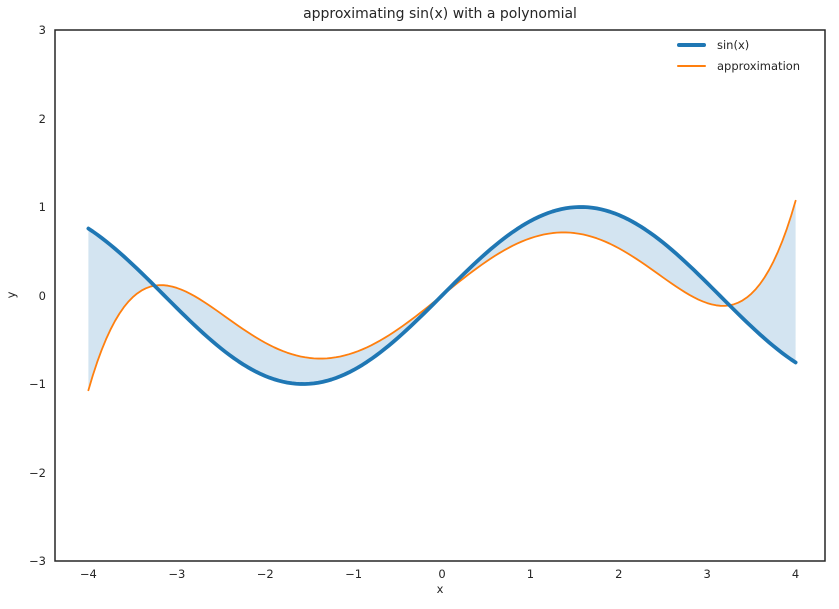 The image size is (839, 609). What do you see at coordinates (37, 561) in the screenshot?
I see `y-tick-label: −3` at bounding box center [37, 561].